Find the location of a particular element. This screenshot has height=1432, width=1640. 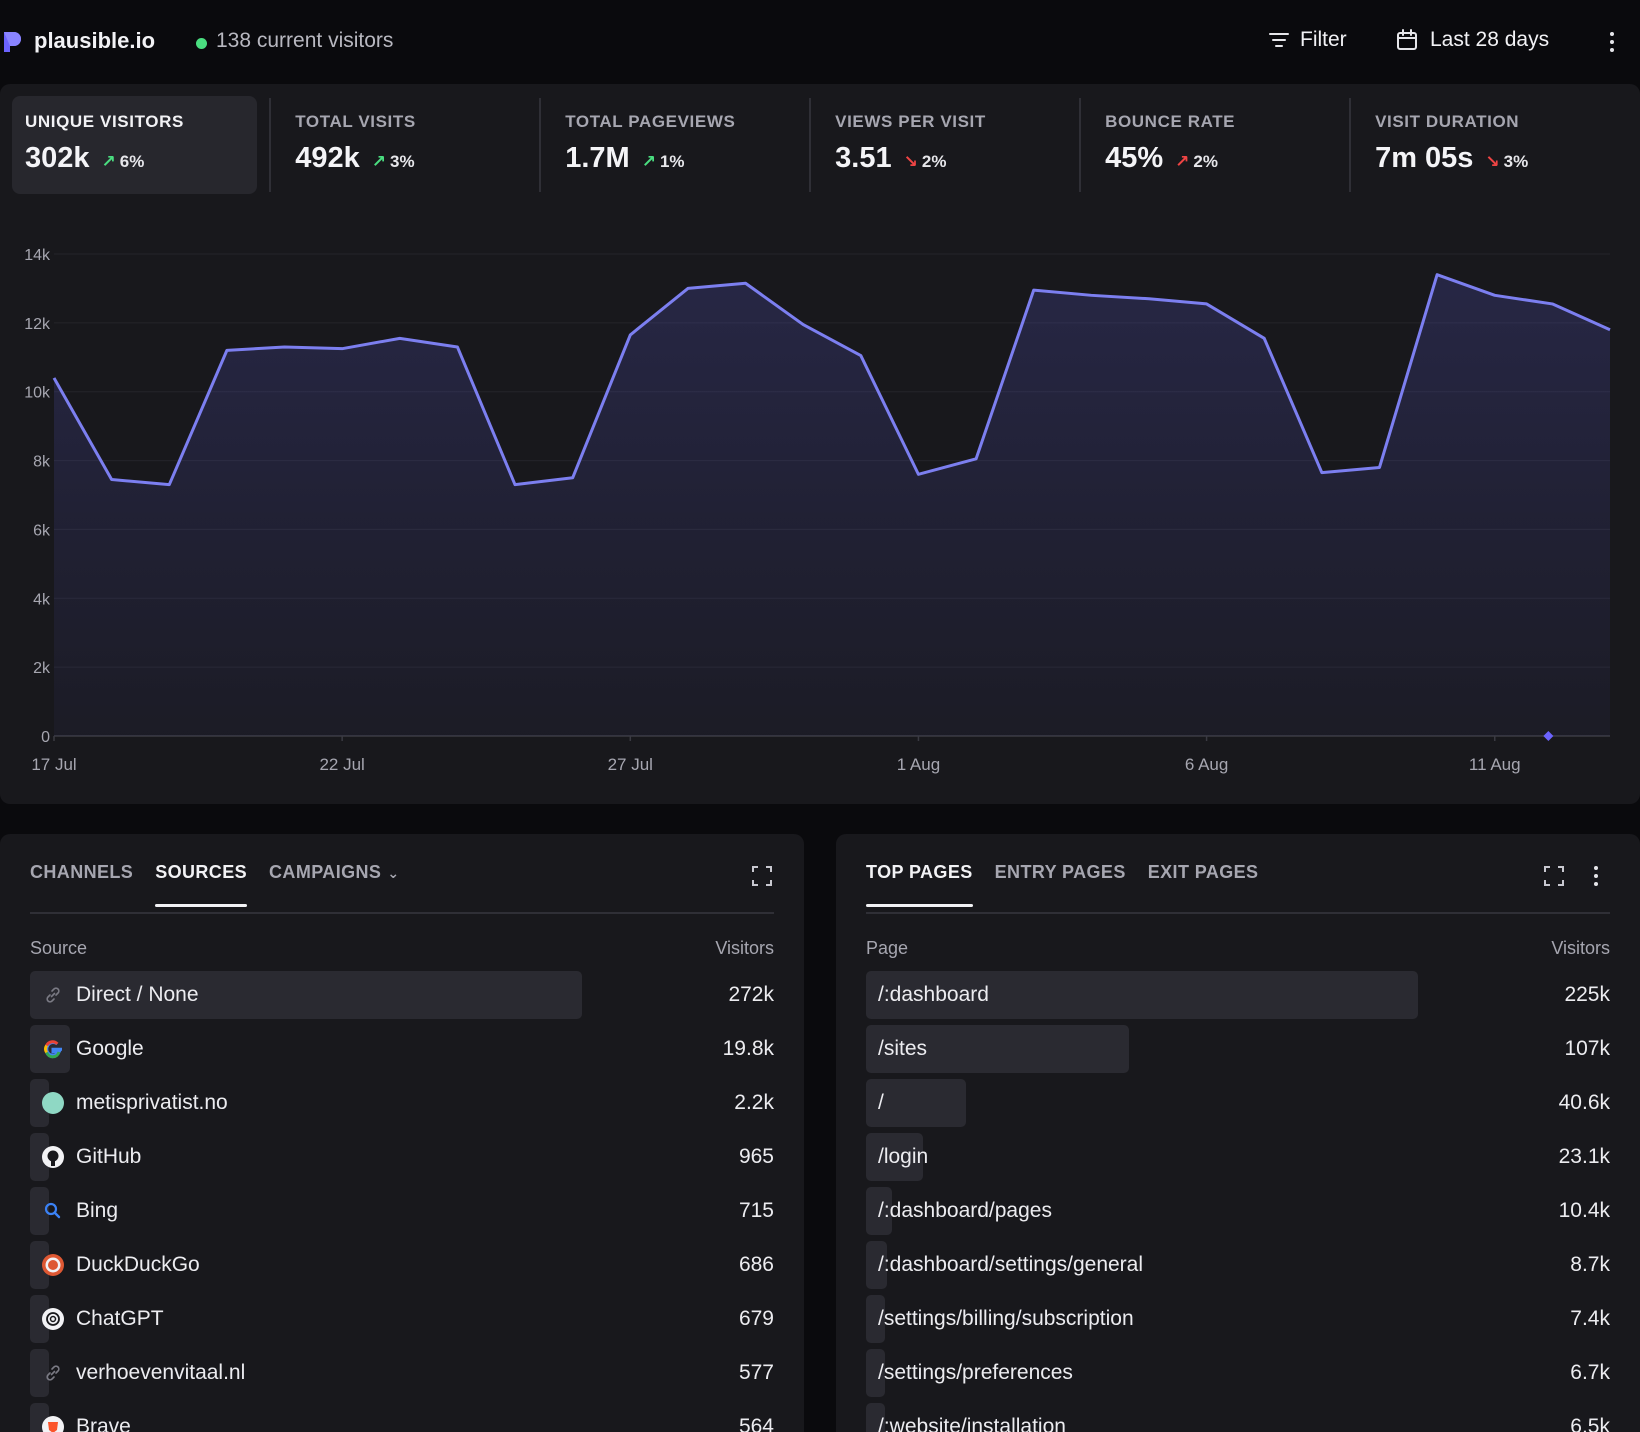

current-visitors-link: 138 current visitors is located at coordinates (305, 40).